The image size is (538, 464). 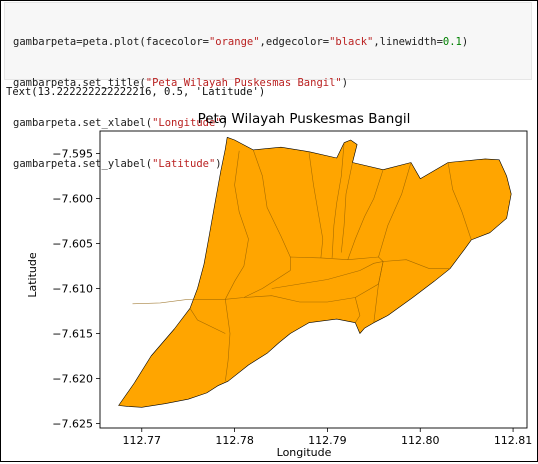 I want to click on y-tick-label: −7.615, so click(x=72, y=334).